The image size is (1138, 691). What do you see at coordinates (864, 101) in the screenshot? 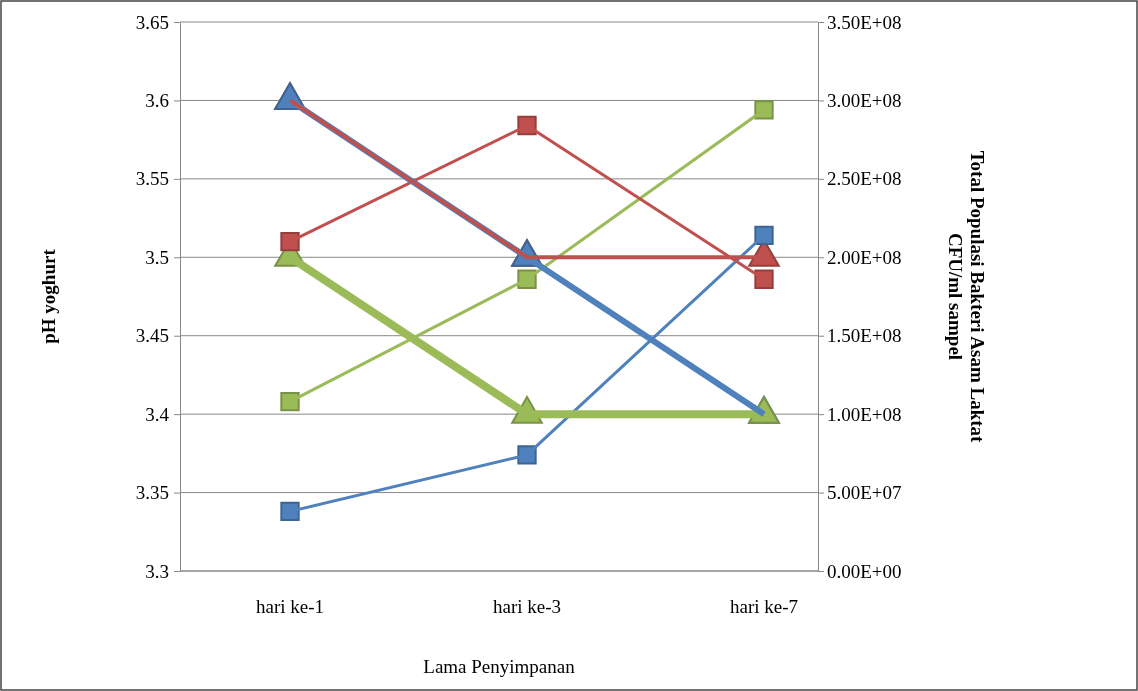
I see `y2-tick-label: 3.00E+08` at bounding box center [864, 101].